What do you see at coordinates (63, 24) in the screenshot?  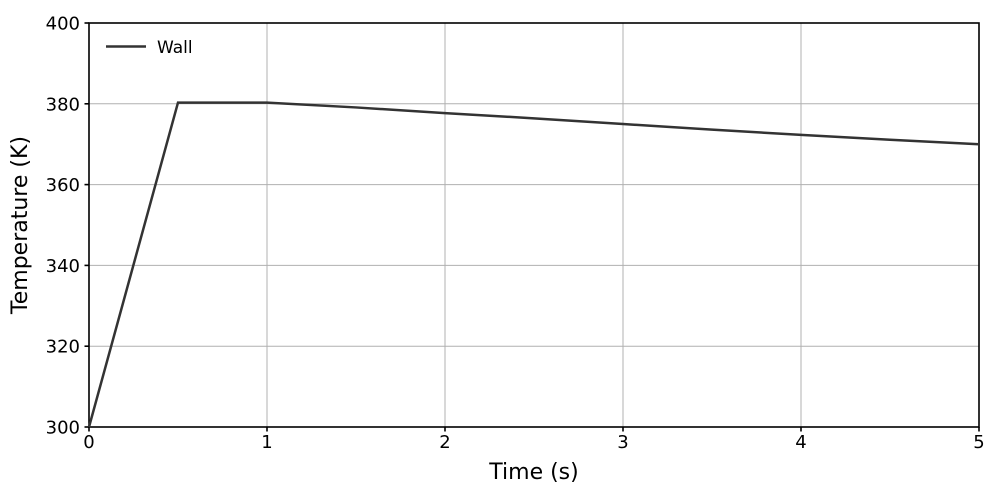 I see `y-tick-label: 400` at bounding box center [63, 24].